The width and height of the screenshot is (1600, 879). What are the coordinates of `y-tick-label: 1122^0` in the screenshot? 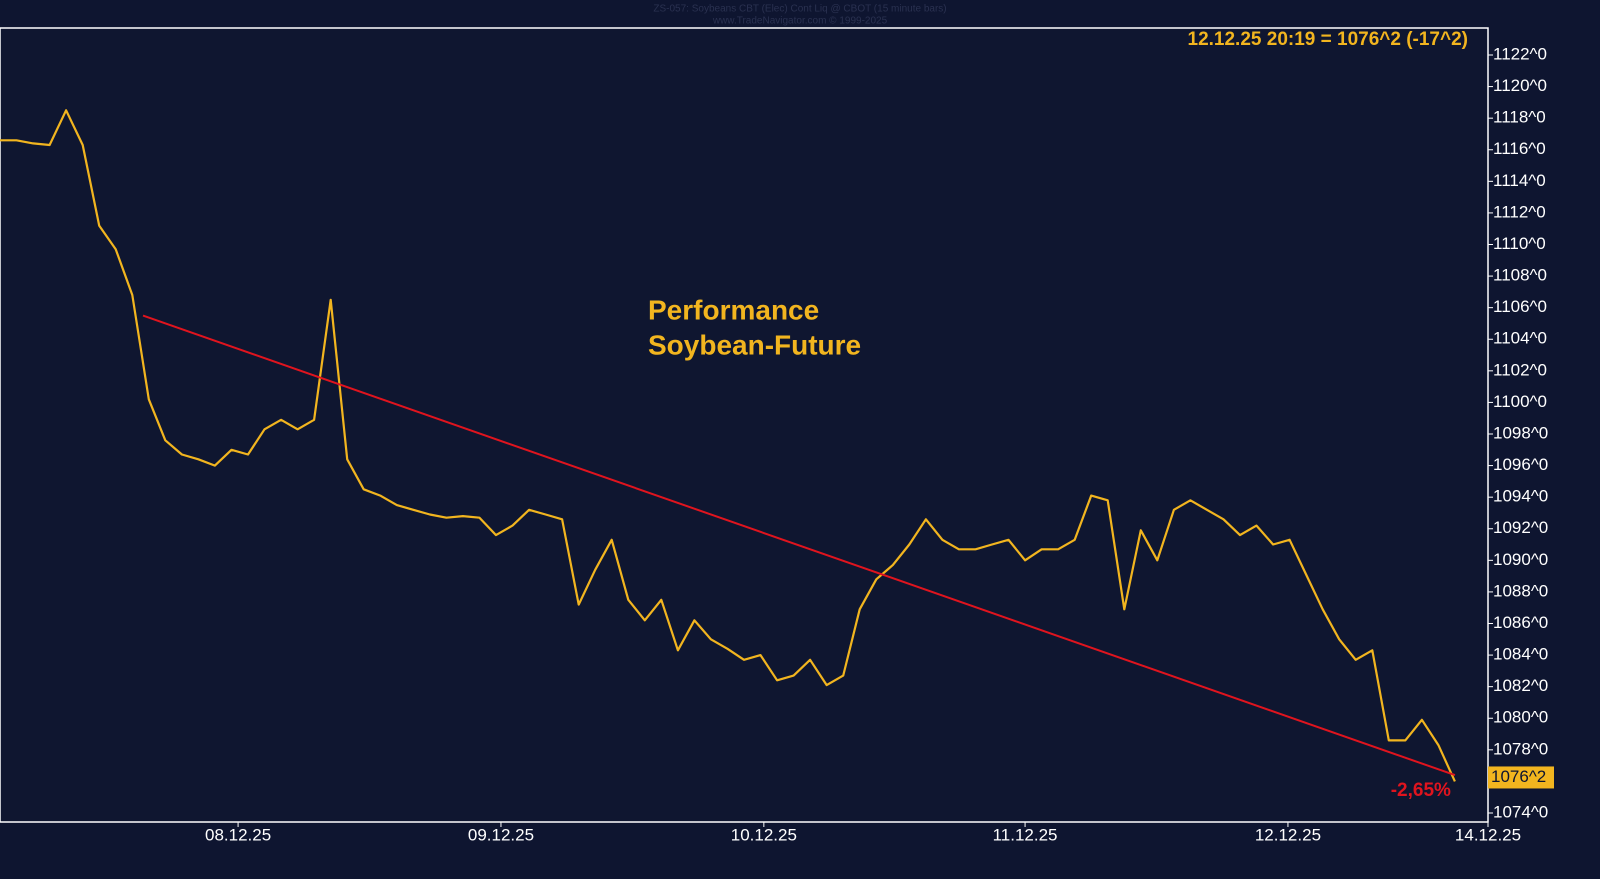 It's located at (1520, 53).